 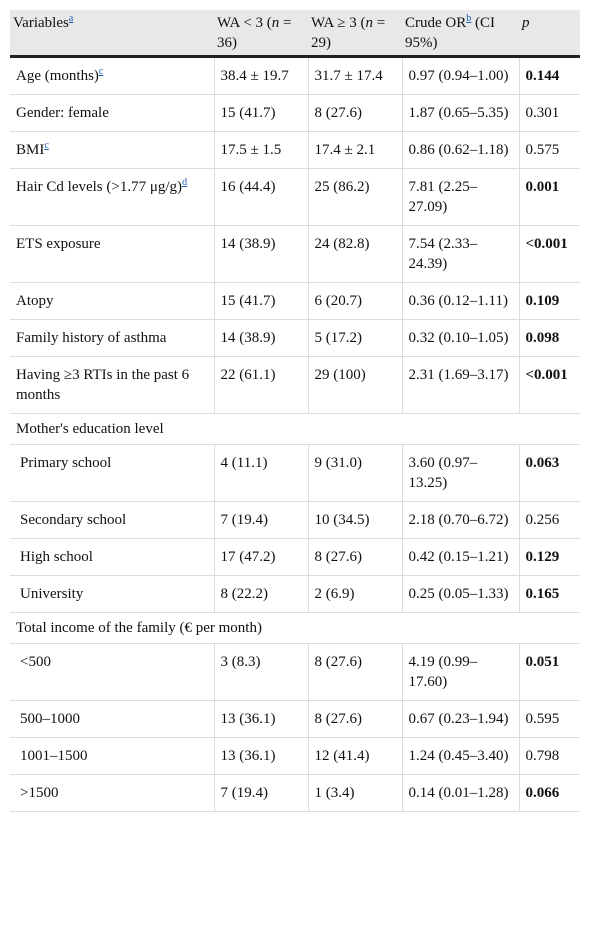 What do you see at coordinates (35, 662) in the screenshot?
I see `variable-label: <500` at bounding box center [35, 662].